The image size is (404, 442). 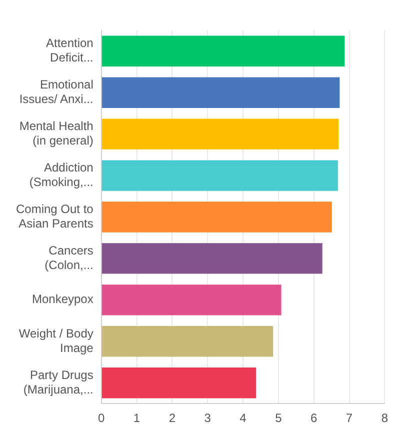 What do you see at coordinates (349, 418) in the screenshot?
I see `x-tick-label: 7` at bounding box center [349, 418].